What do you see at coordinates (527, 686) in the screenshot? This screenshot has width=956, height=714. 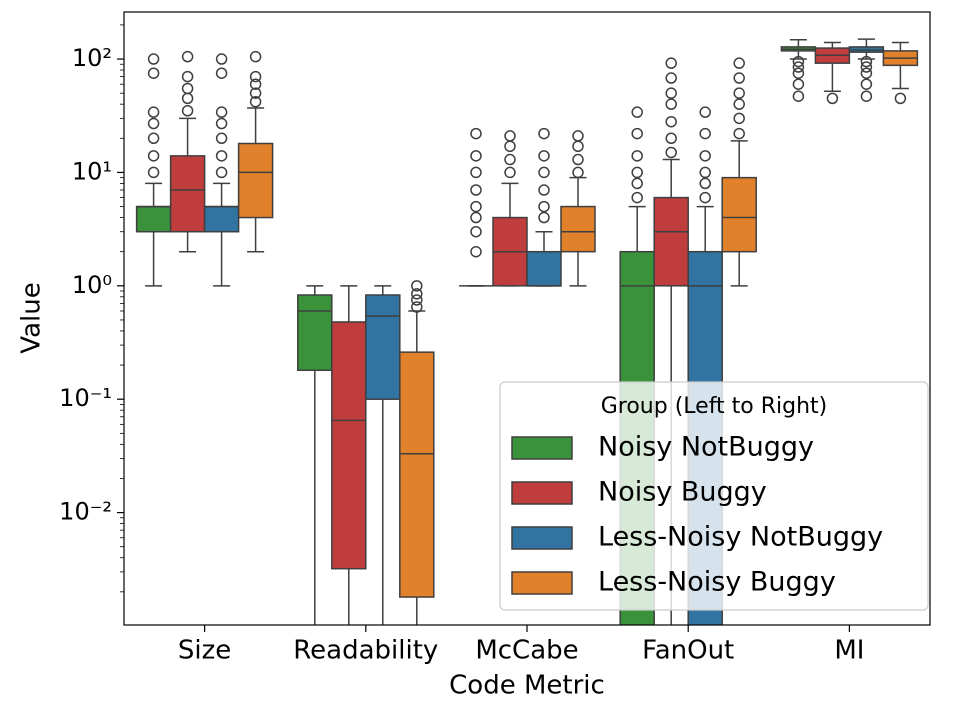 I see `x-axis-label: Code Metric` at bounding box center [527, 686].